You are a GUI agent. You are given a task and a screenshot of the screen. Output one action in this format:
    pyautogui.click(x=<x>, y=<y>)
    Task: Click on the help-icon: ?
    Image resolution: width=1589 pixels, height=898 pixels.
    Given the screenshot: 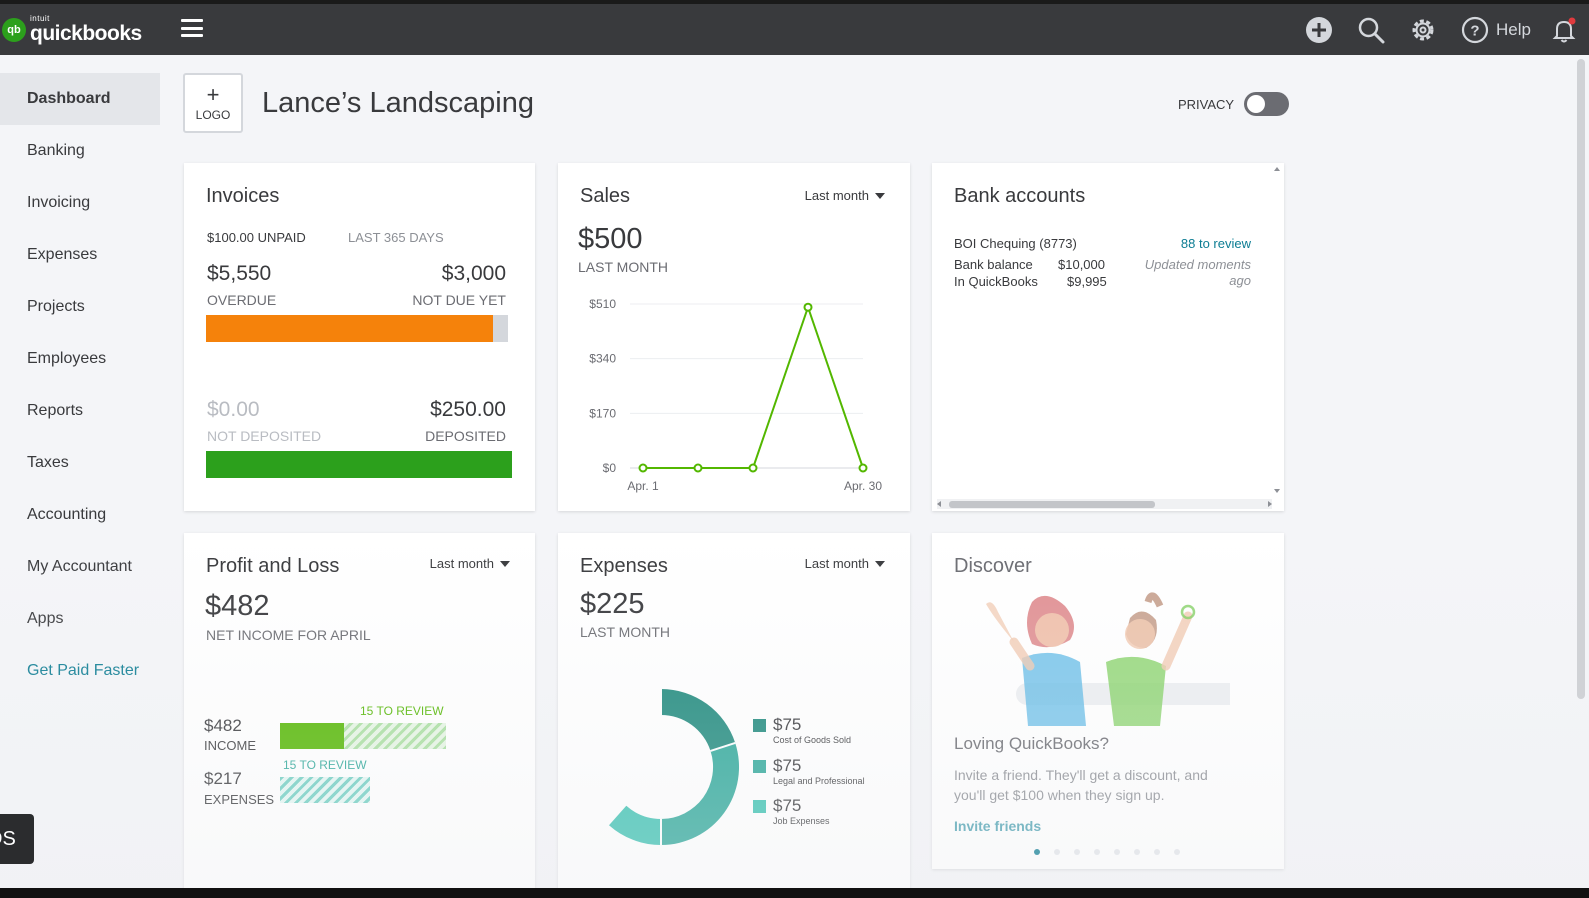 What is the action you would take?
    pyautogui.click(x=1475, y=30)
    